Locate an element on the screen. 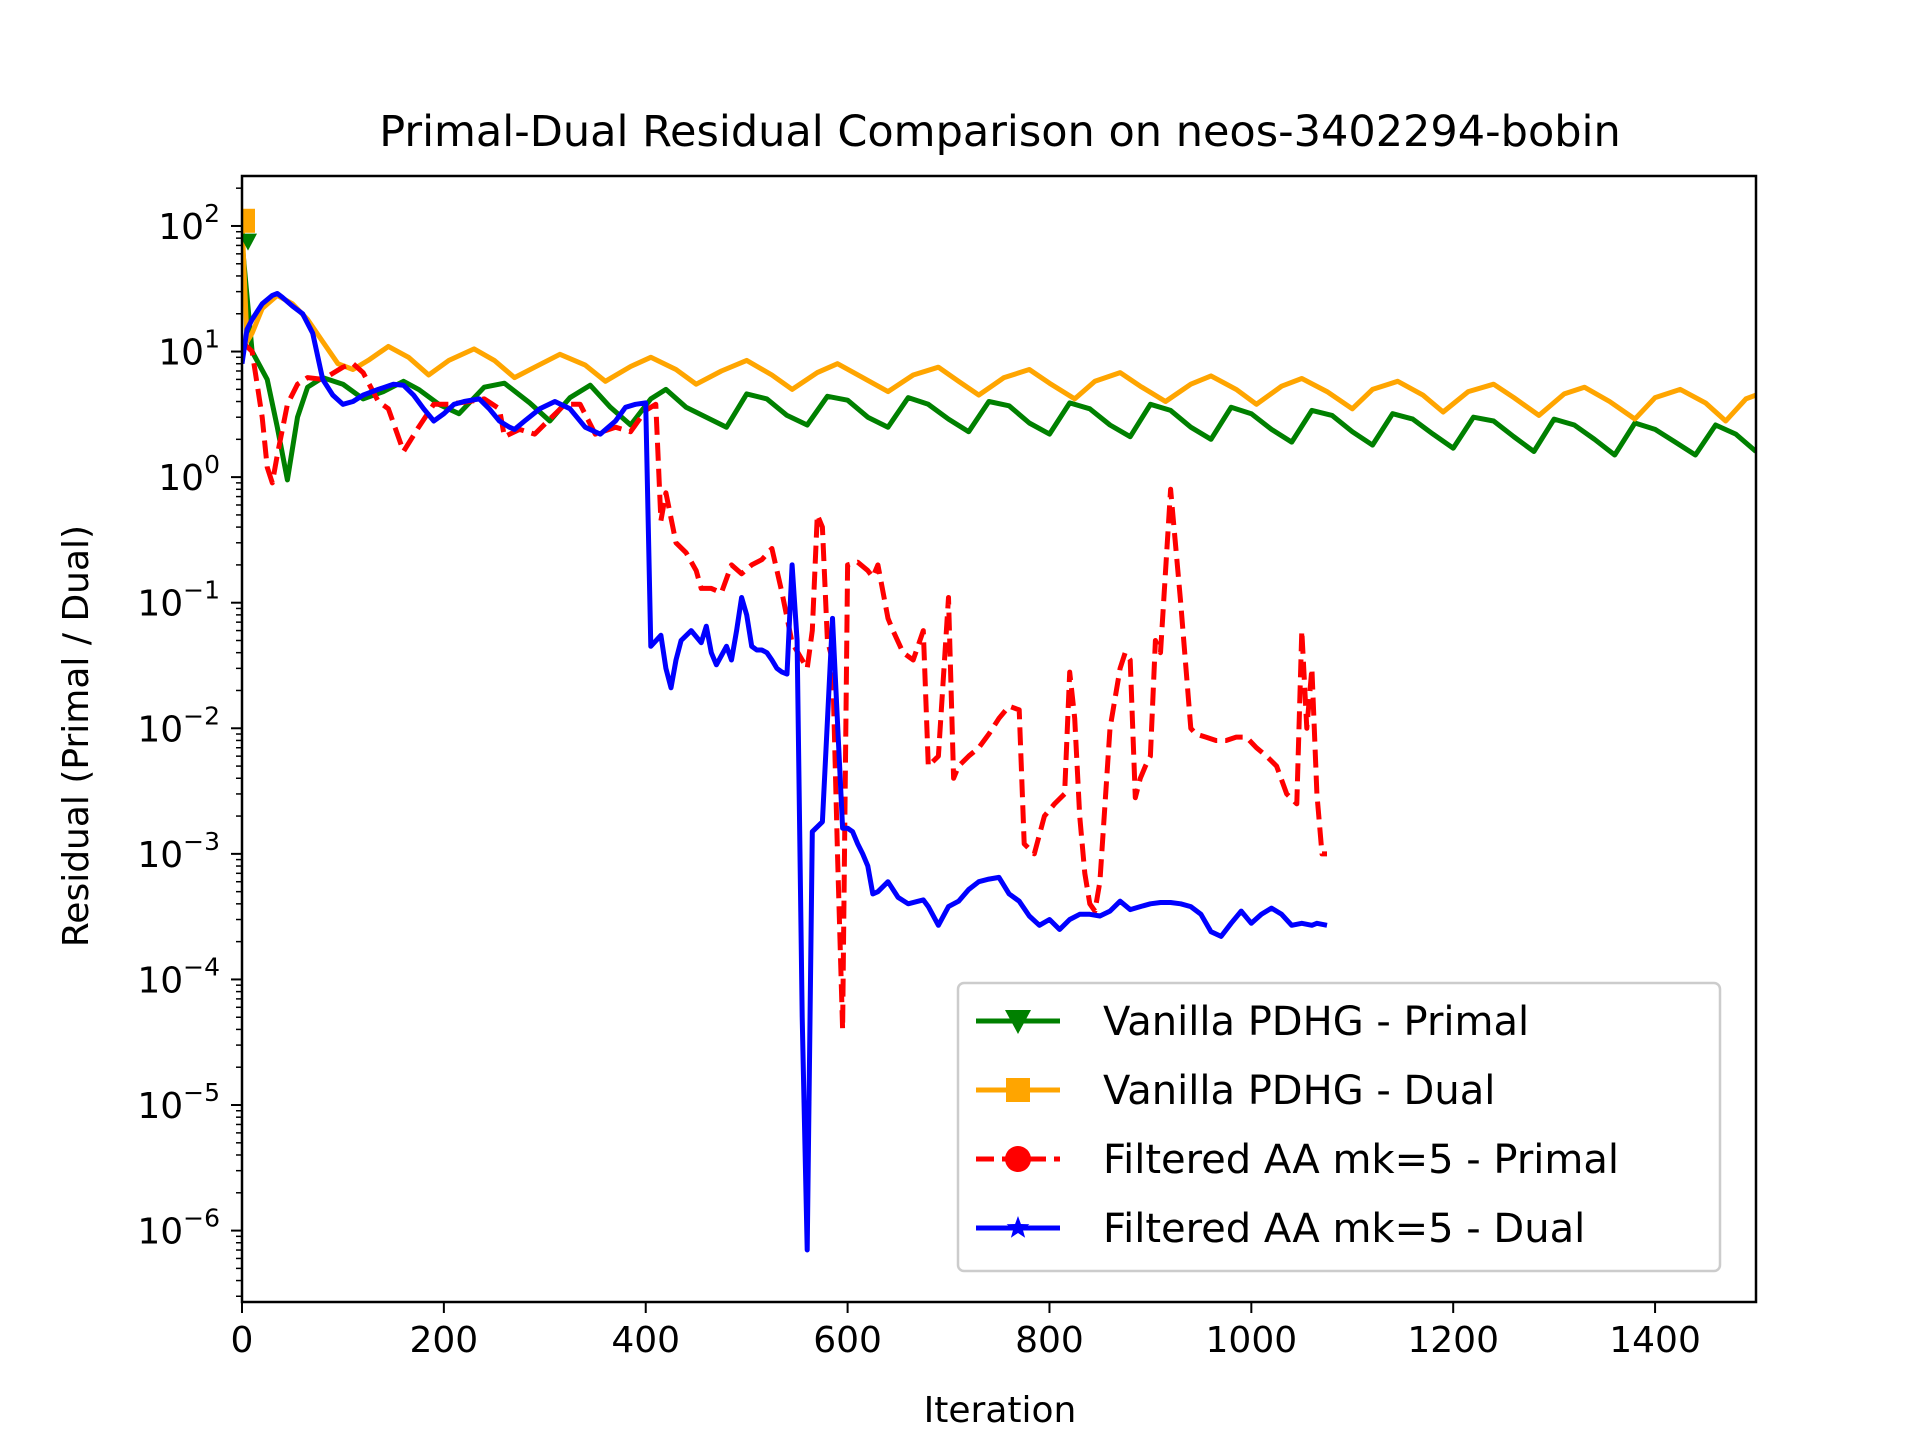 This screenshot has width=1920, height=1440. x-tick-label: 200 is located at coordinates (444, 1340).